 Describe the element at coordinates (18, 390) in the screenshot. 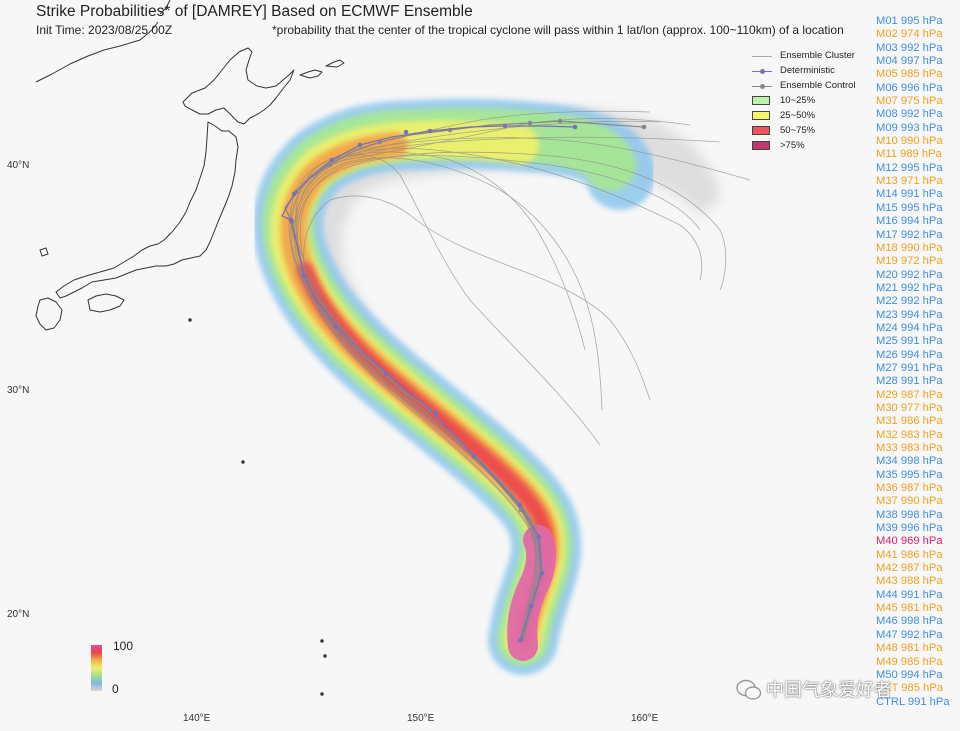

I see `lat-label-30n: 30°N` at that location.